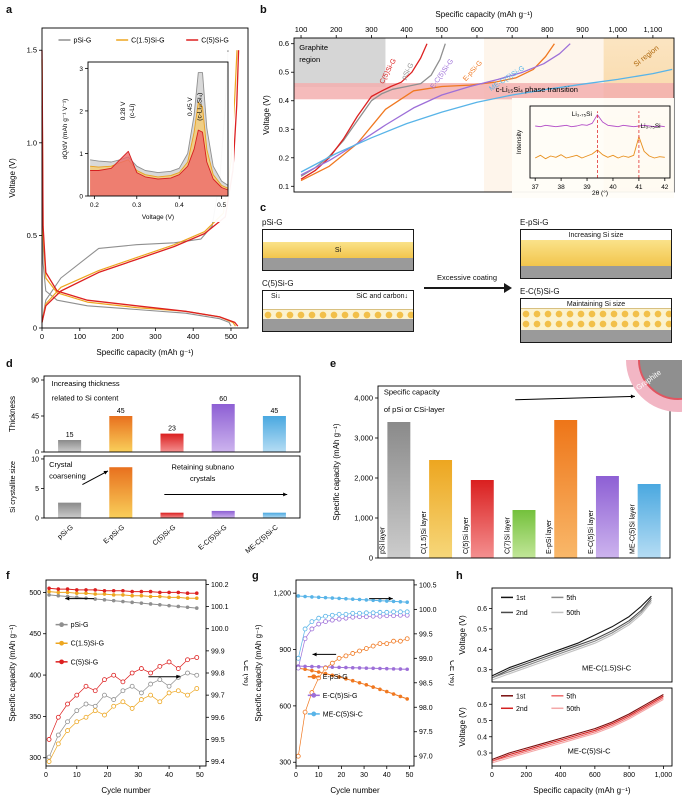  What do you see at coordinates (596, 304) in the screenshot?
I see `maintaining-si-size-note: Maintaining Si size` at bounding box center [596, 304].